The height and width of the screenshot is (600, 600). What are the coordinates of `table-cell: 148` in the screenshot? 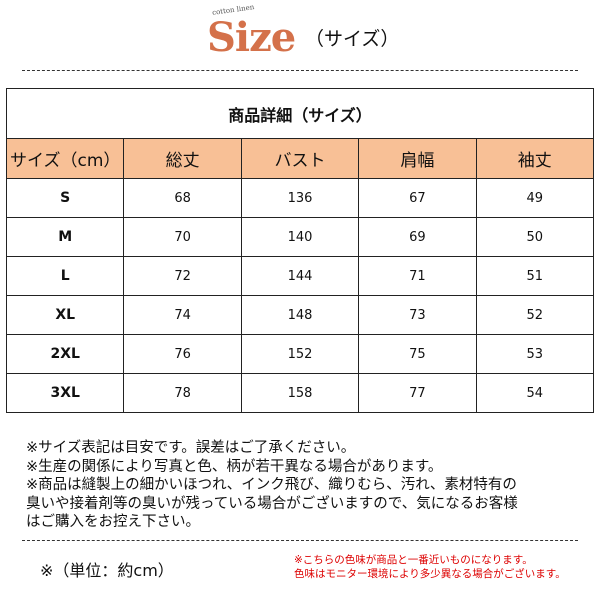 It's located at (300, 315).